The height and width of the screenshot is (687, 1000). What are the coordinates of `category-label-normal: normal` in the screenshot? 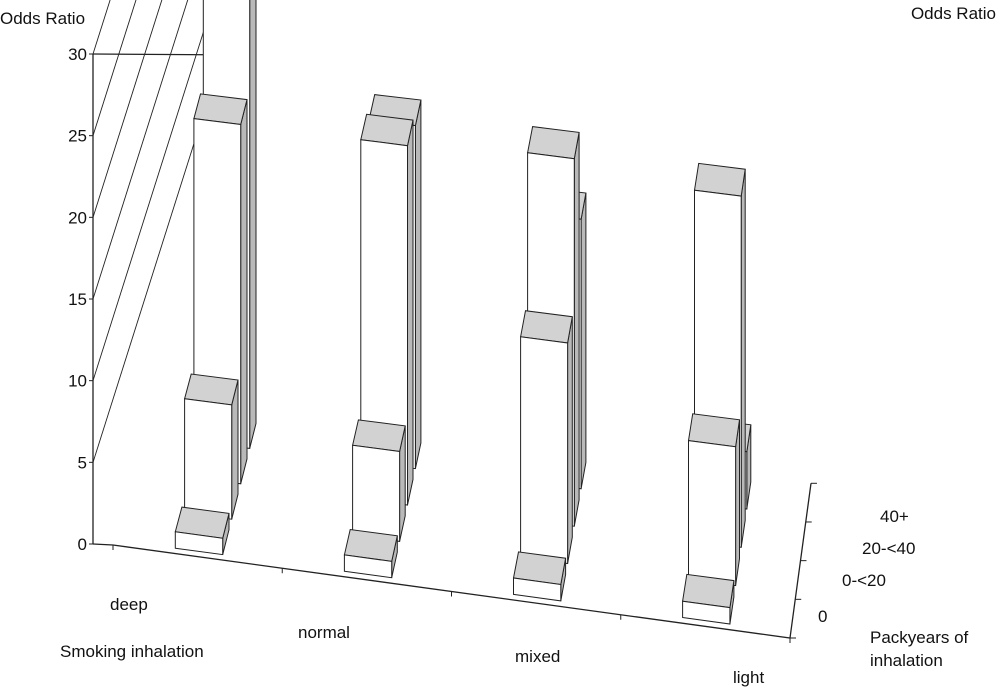 It's located at (324, 632).